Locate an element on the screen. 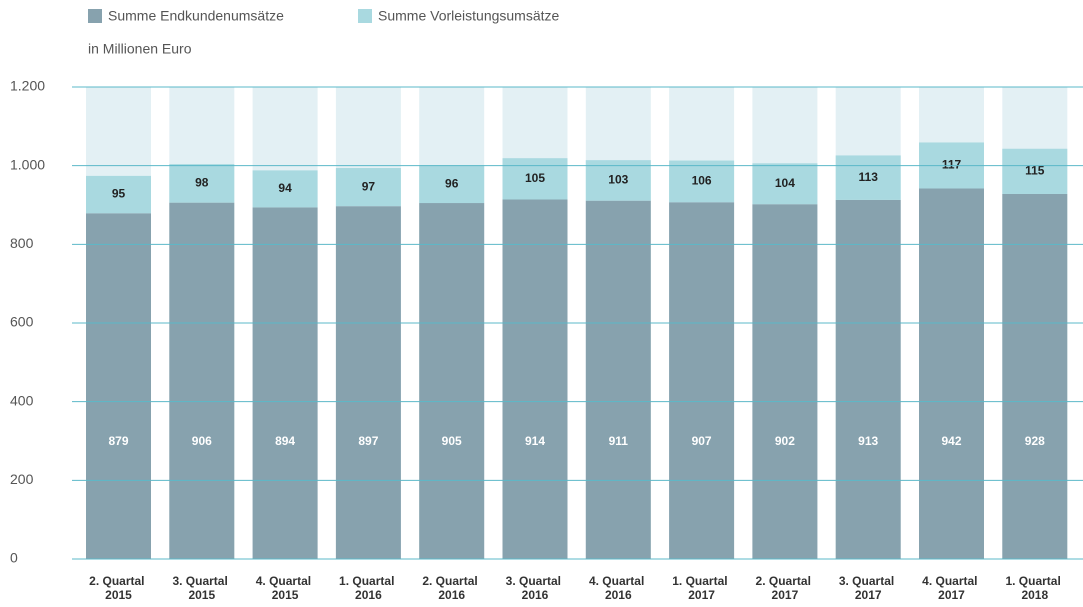  value-label: 914 is located at coordinates (535, 441).